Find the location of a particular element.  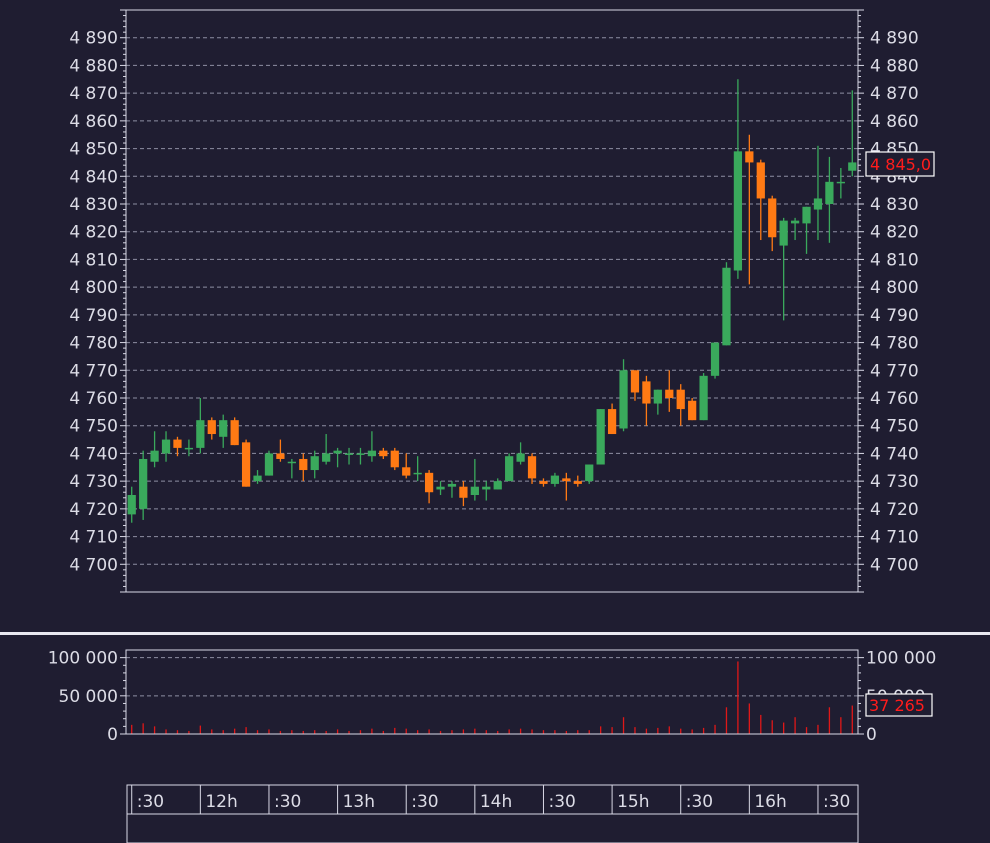

price-tick-label-right: 4 710 is located at coordinates (894, 538).